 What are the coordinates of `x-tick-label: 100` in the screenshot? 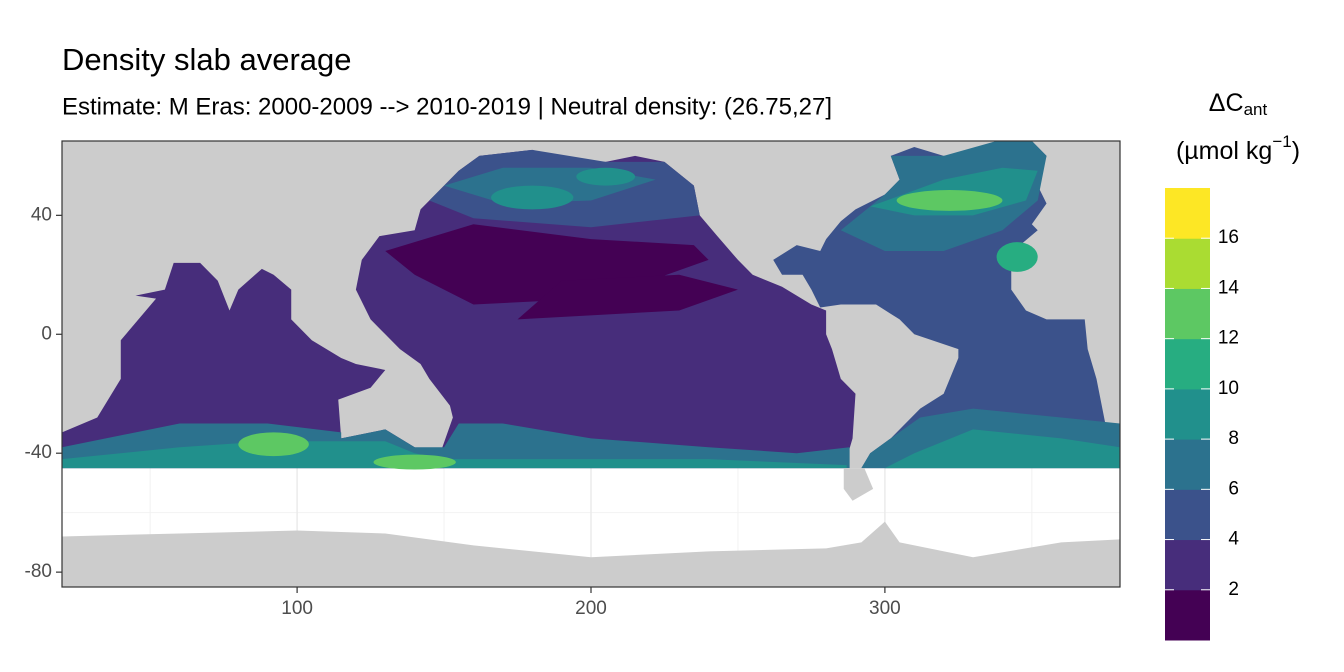 It's located at (297, 608).